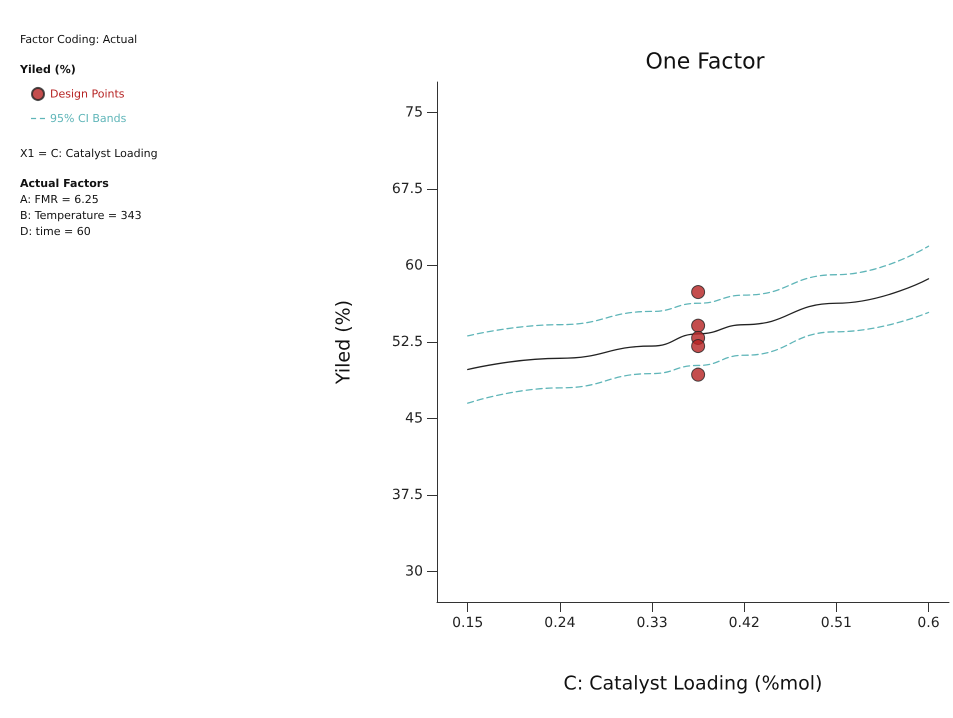 The height and width of the screenshot is (718, 953). What do you see at coordinates (705, 62) in the screenshot?
I see `chart-title: One Factor` at bounding box center [705, 62].